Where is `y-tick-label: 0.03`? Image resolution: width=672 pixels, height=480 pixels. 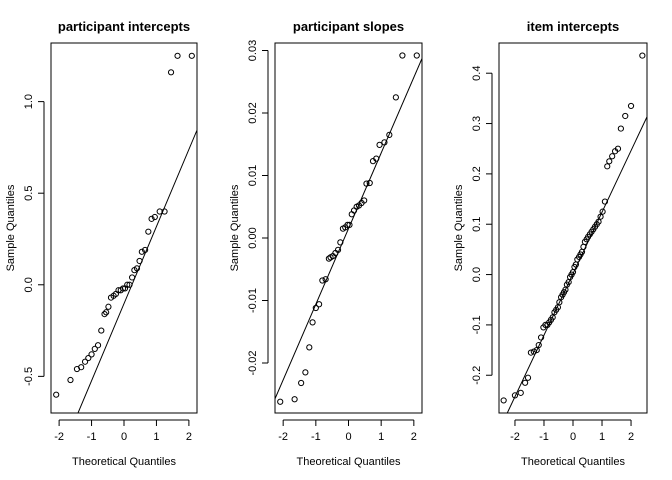
y-tick-label: 0.03 is located at coordinates (253, 50).